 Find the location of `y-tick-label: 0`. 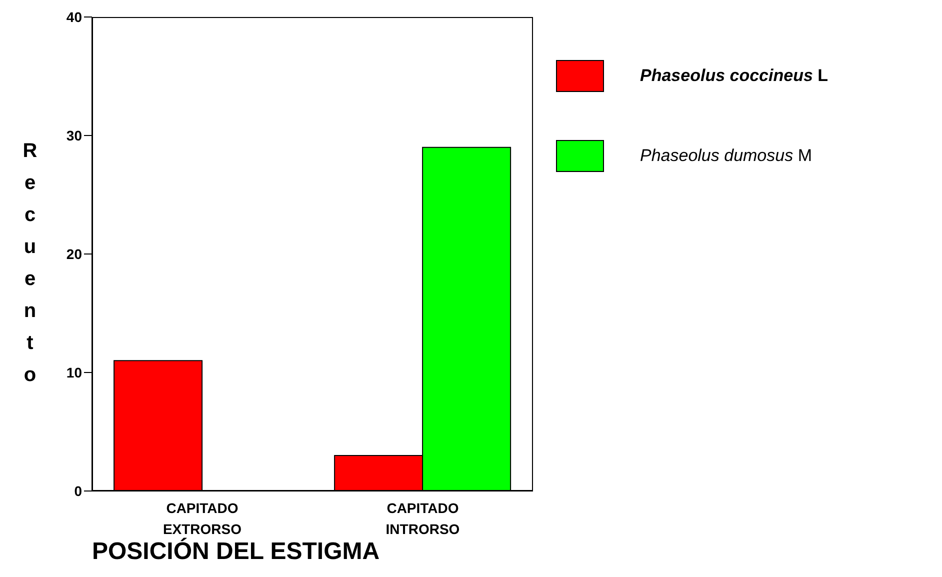

y-tick-label: 0 is located at coordinates (78, 490).